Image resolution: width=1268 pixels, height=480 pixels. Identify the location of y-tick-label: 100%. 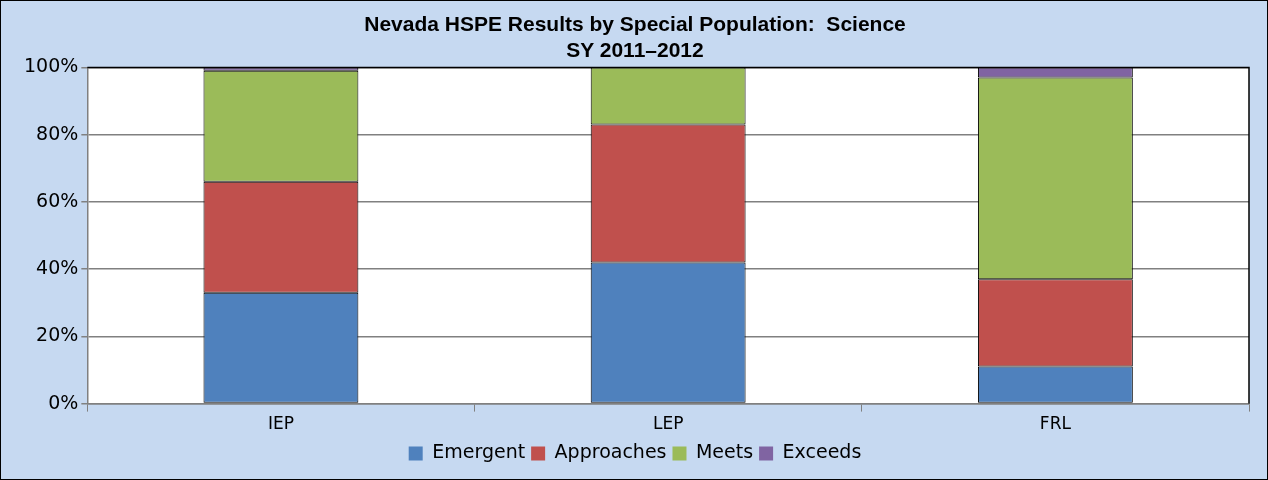
(51, 65).